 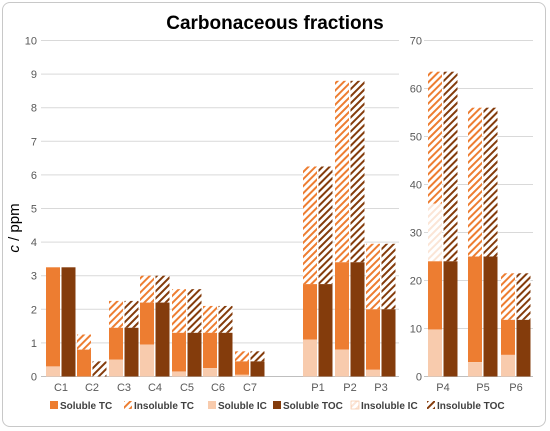 I want to click on x-tick-label: C2, so click(x=92, y=388).